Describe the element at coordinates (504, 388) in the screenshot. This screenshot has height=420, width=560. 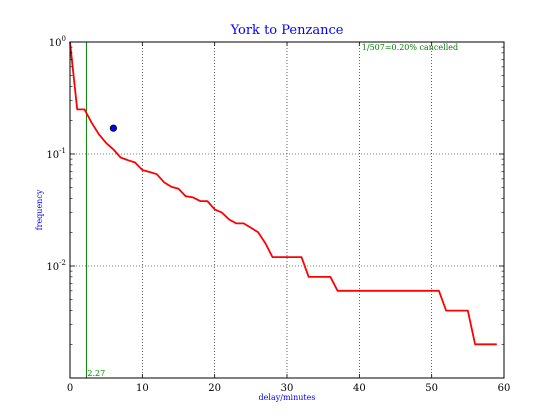
I see `x-tick-label: 60` at that location.